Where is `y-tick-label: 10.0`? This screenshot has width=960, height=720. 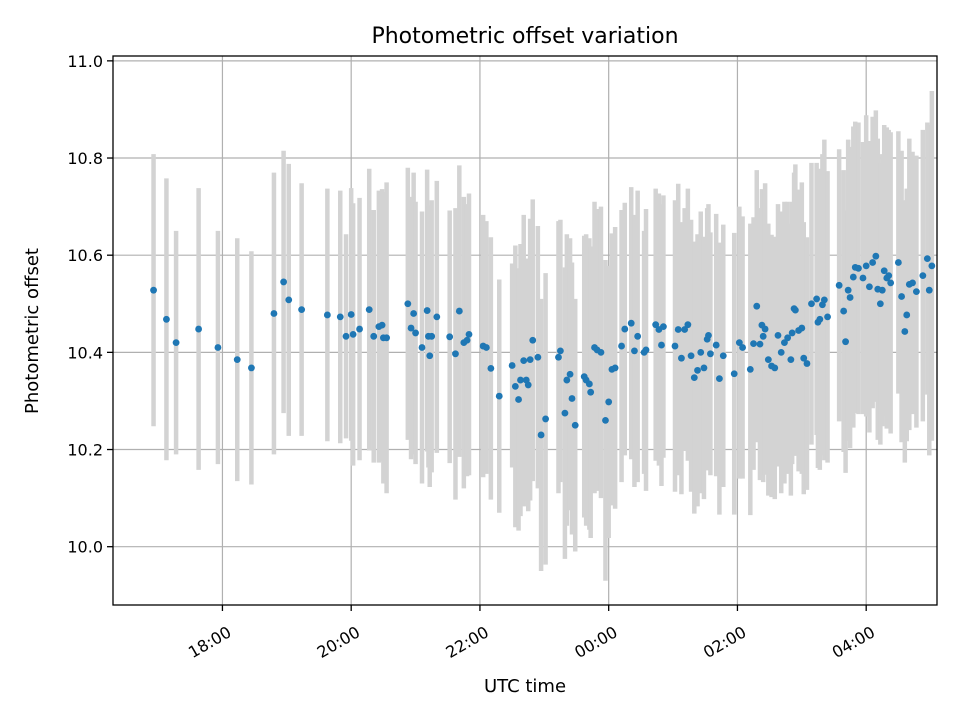 y-tick-label: 10.0 is located at coordinates (85, 547).